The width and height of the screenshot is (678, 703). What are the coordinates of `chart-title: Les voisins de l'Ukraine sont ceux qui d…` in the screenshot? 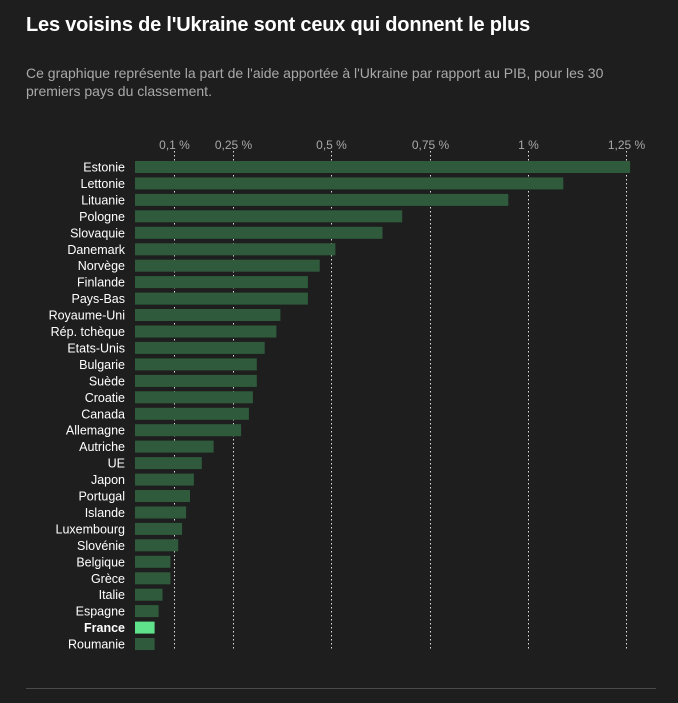 It's located at (278, 25).